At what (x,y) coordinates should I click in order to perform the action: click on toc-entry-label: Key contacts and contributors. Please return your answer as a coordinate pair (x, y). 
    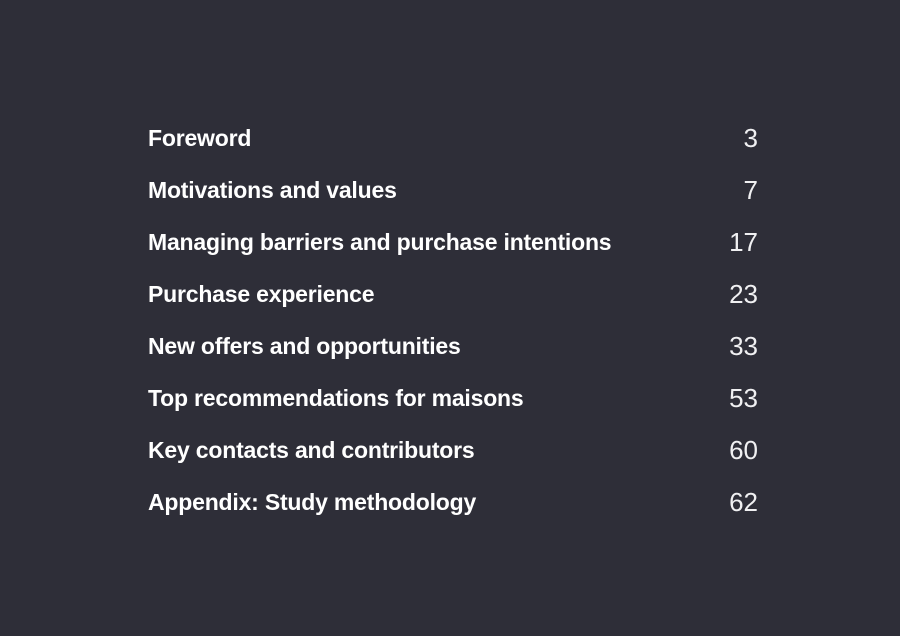
    Looking at the image, I should click on (311, 449).